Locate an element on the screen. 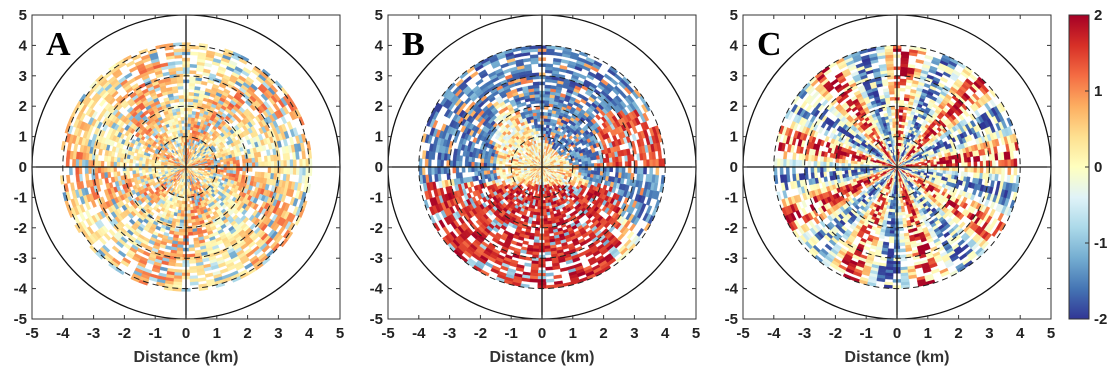 The width and height of the screenshot is (1115, 378). y-tick-label: -1 is located at coordinates (20, 197).